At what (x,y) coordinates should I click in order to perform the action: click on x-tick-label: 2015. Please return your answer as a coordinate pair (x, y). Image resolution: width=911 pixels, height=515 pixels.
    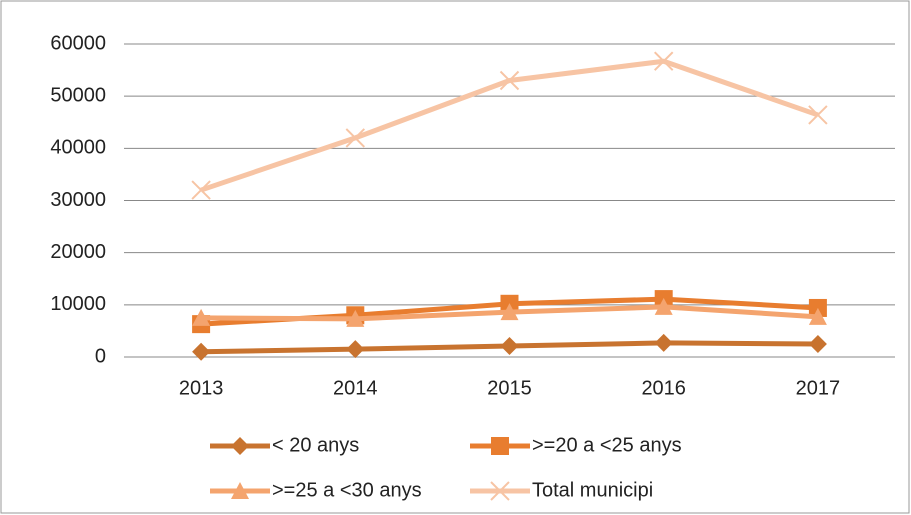
    Looking at the image, I should click on (509, 388).